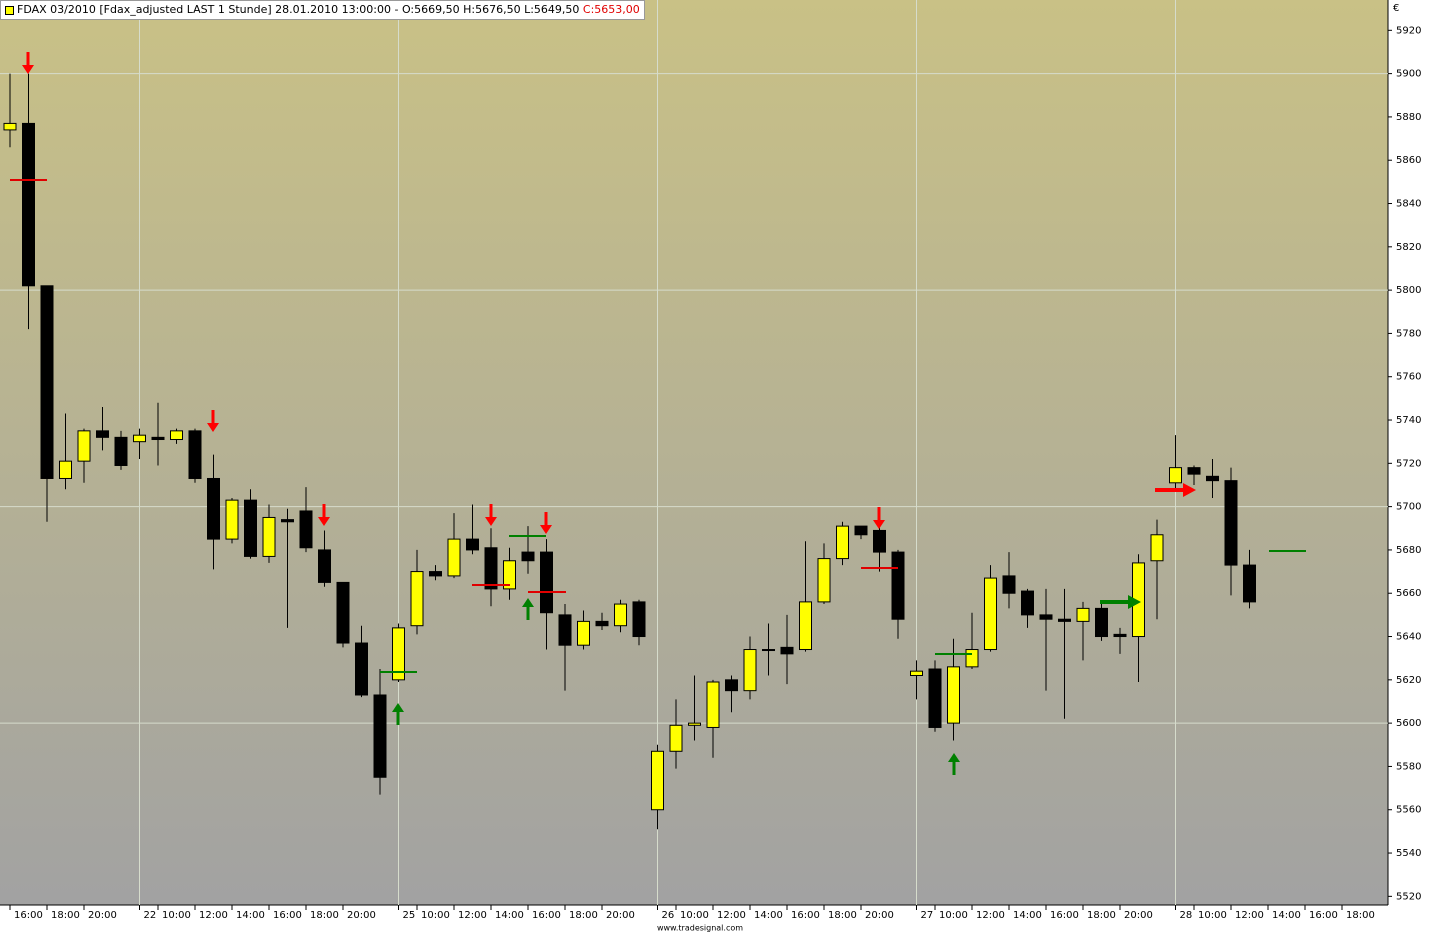  I want to click on y-tick-label: 5540, so click(1408, 853).